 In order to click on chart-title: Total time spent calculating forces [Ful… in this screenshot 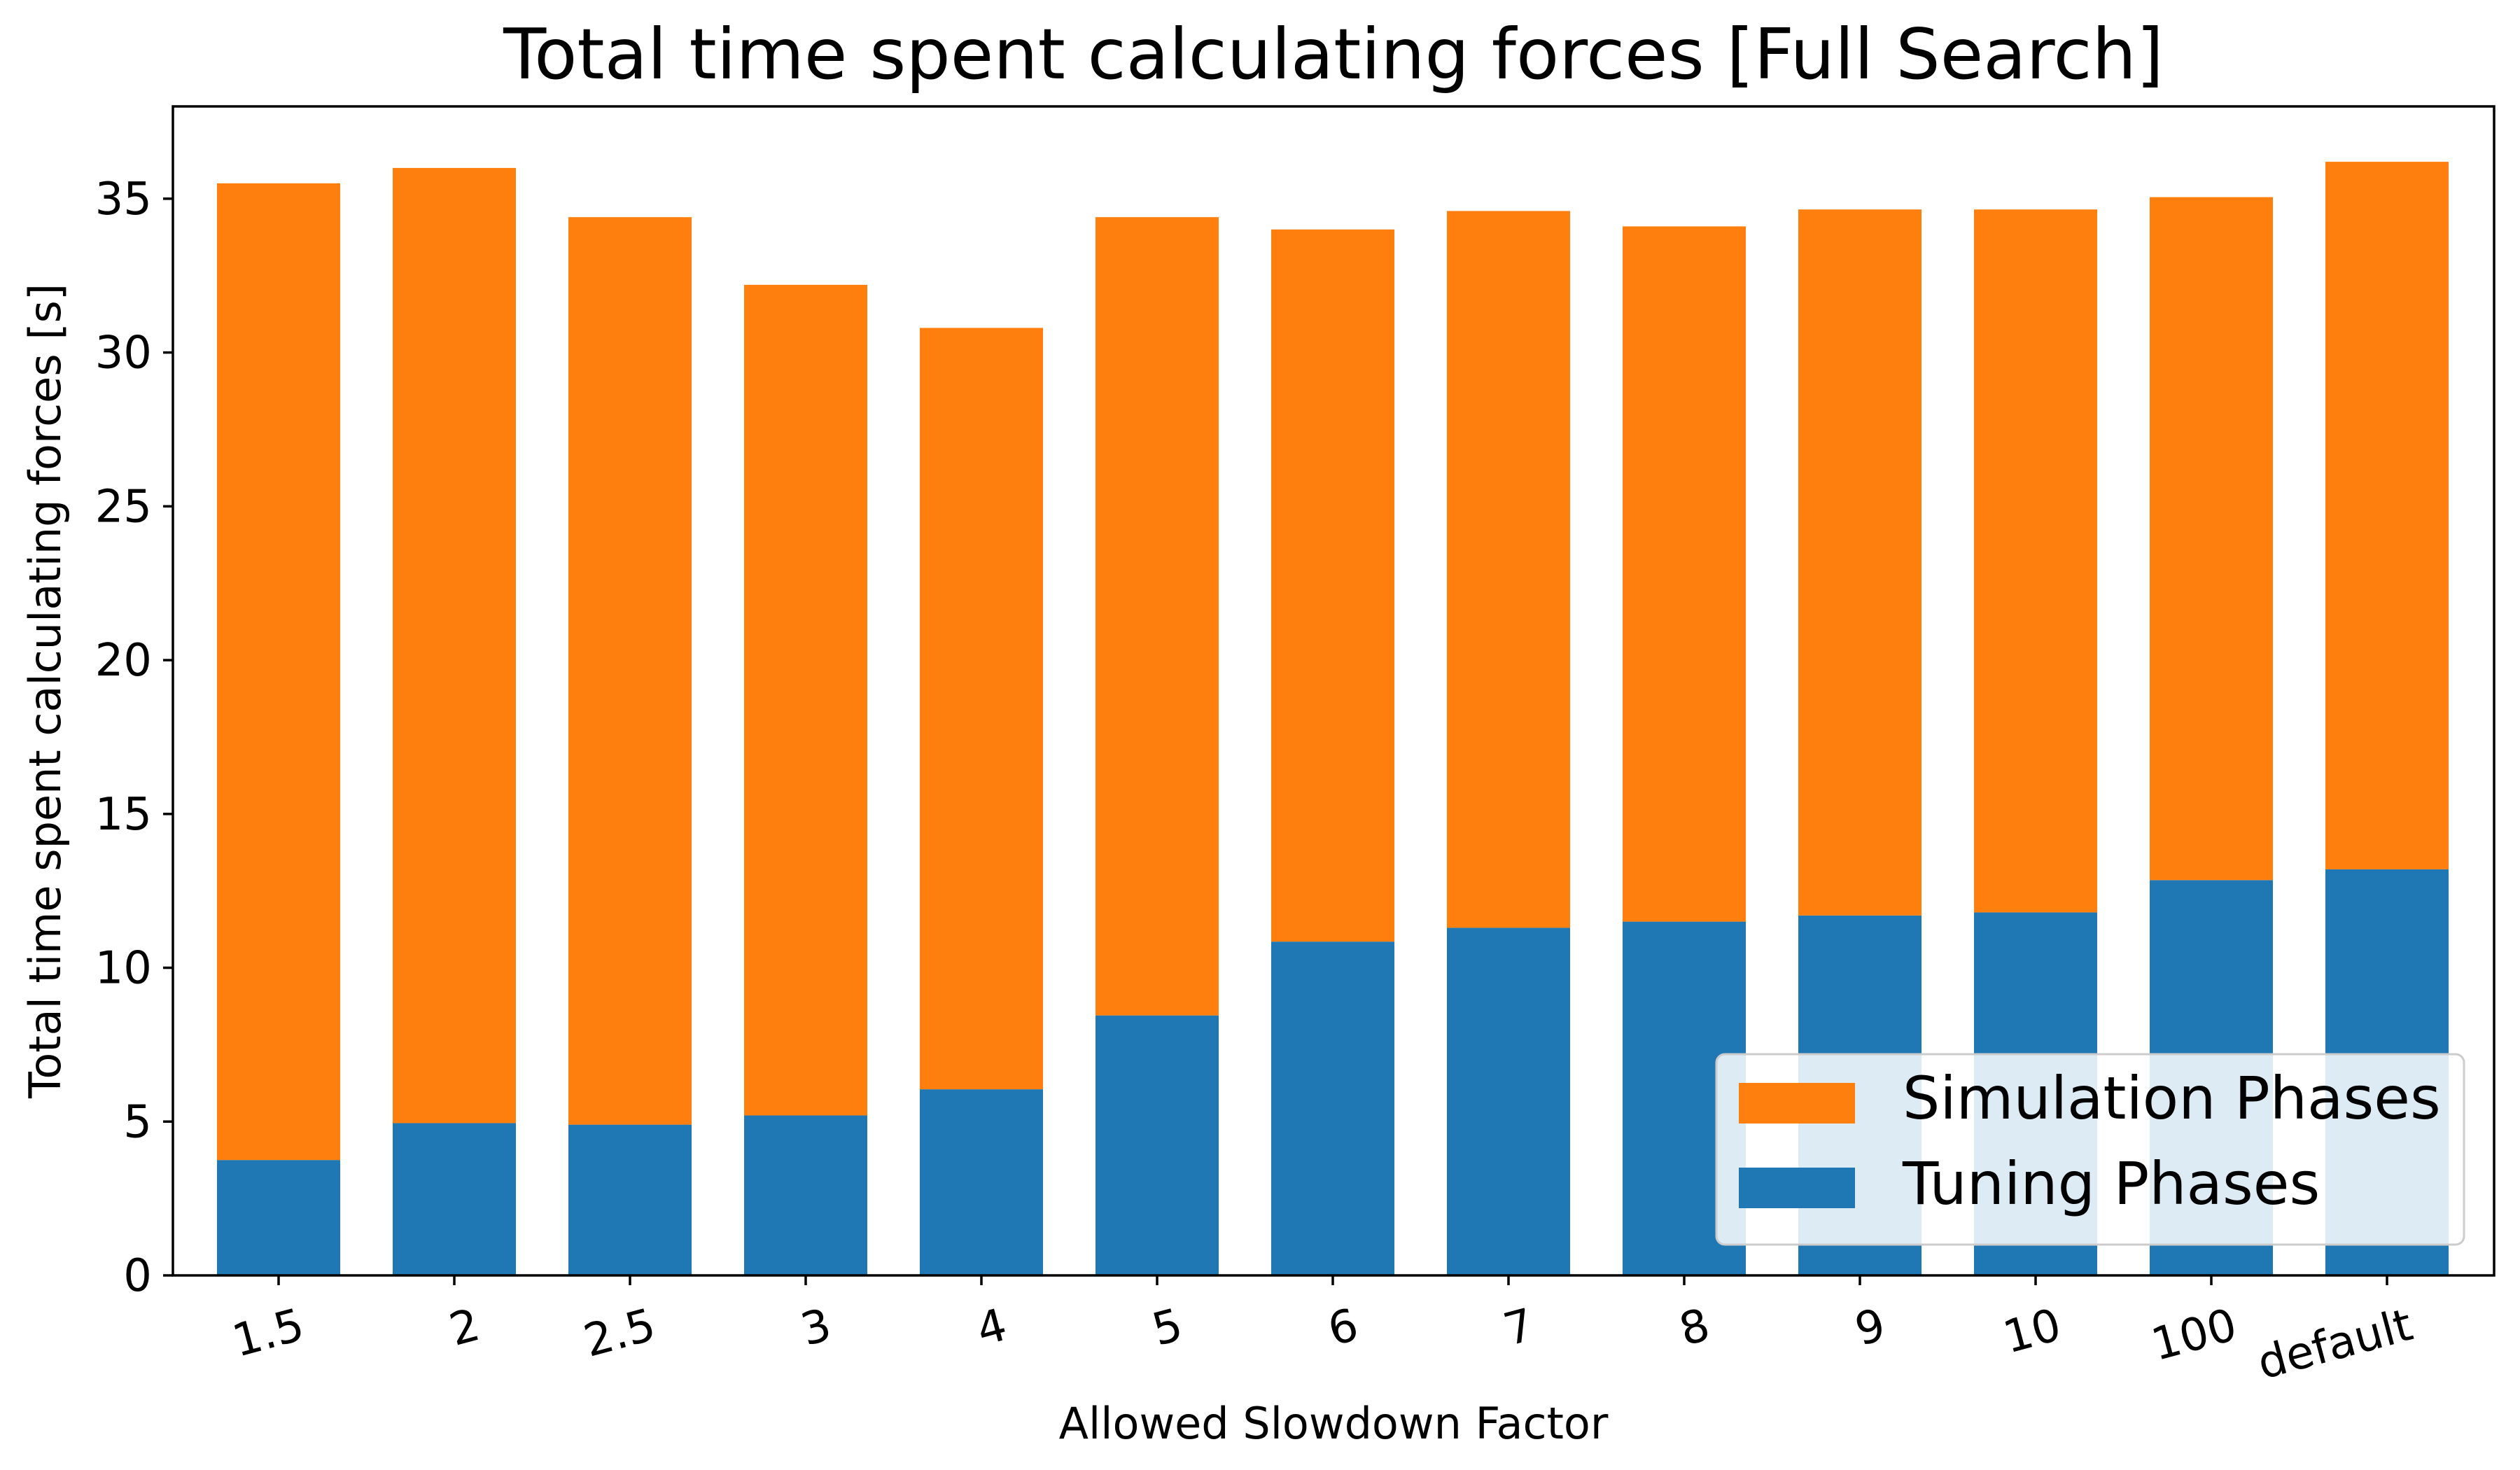, I will do `click(1333, 54)`.